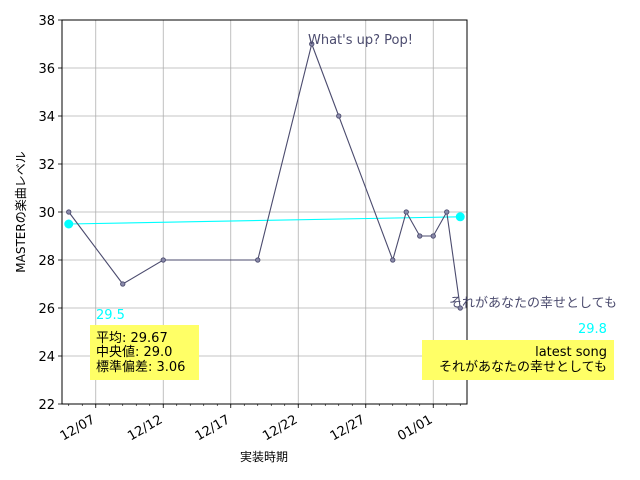  What do you see at coordinates (46, 309) in the screenshot?
I see `y-tick-label: 26` at bounding box center [46, 309].